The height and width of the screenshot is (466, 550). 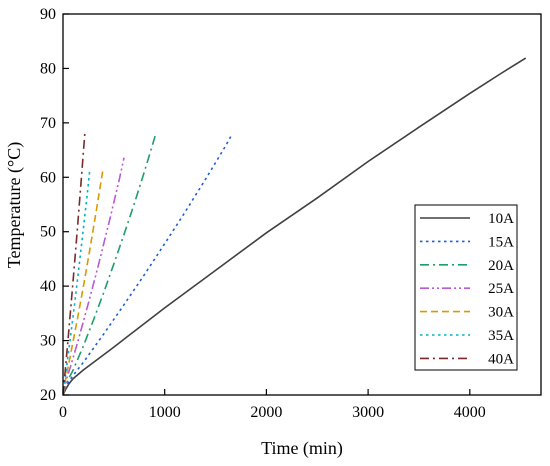 What do you see at coordinates (501, 219) in the screenshot?
I see `legend-label-10A: 10A` at bounding box center [501, 219].